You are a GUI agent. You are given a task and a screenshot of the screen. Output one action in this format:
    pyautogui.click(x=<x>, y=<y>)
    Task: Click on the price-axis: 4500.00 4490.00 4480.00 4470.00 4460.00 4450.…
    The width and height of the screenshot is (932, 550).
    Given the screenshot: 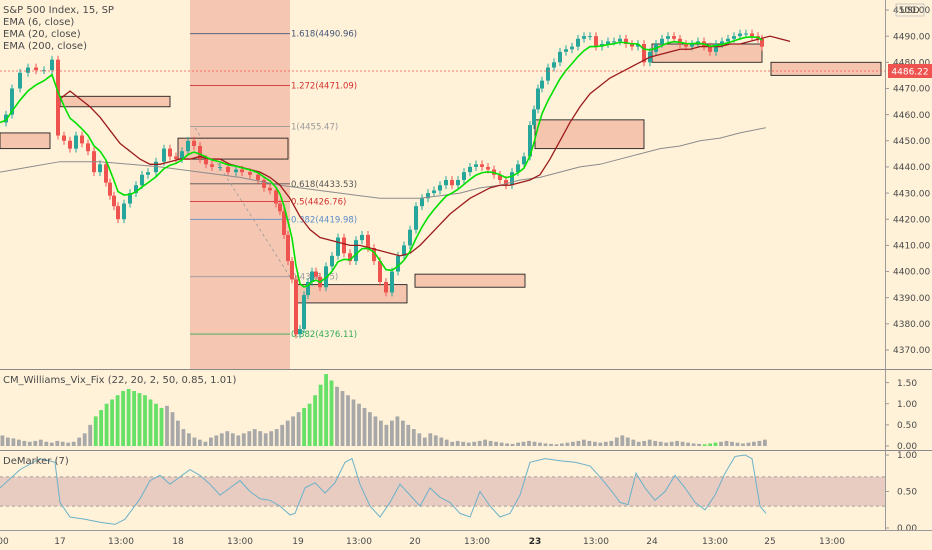 What is the action you would take?
    pyautogui.click(x=907, y=181)
    